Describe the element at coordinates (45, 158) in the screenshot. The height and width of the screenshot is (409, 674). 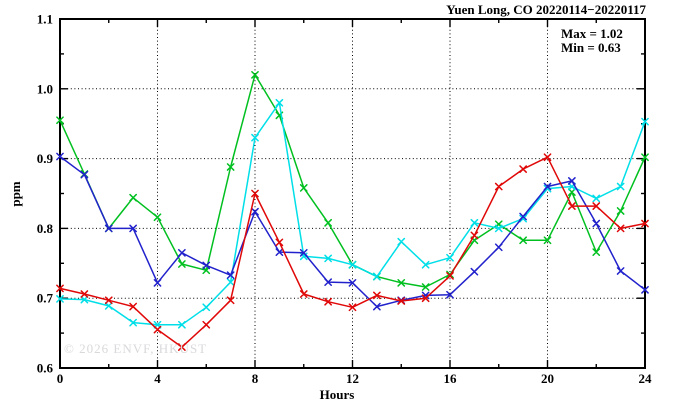
I see `y-tick-label: 0.9` at that location.